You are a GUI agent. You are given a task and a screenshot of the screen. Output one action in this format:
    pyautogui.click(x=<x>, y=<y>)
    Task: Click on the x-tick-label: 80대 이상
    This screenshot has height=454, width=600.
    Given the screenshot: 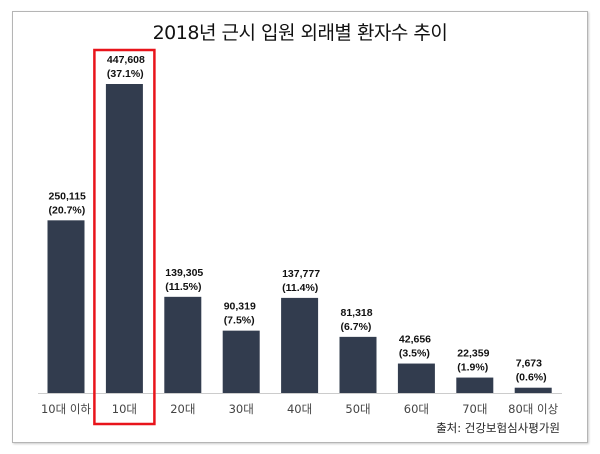 What is the action you would take?
    pyautogui.click(x=533, y=409)
    